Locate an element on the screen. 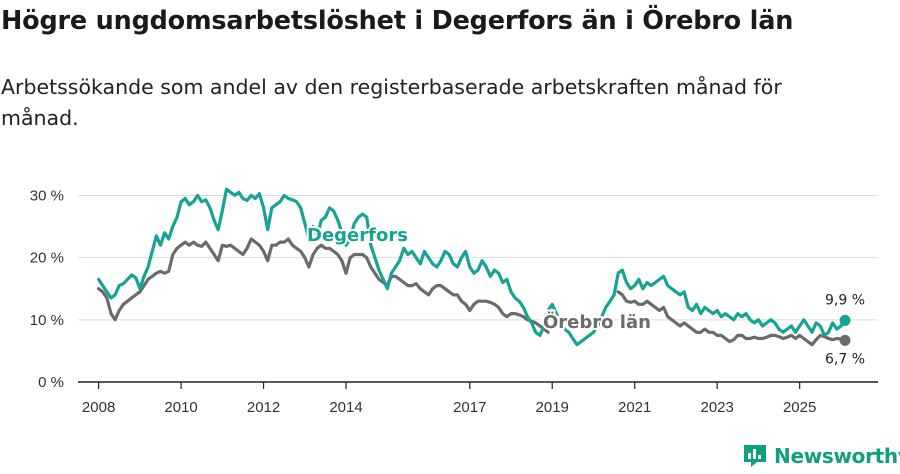  newsworthy-logo-icon is located at coordinates (755, 456).